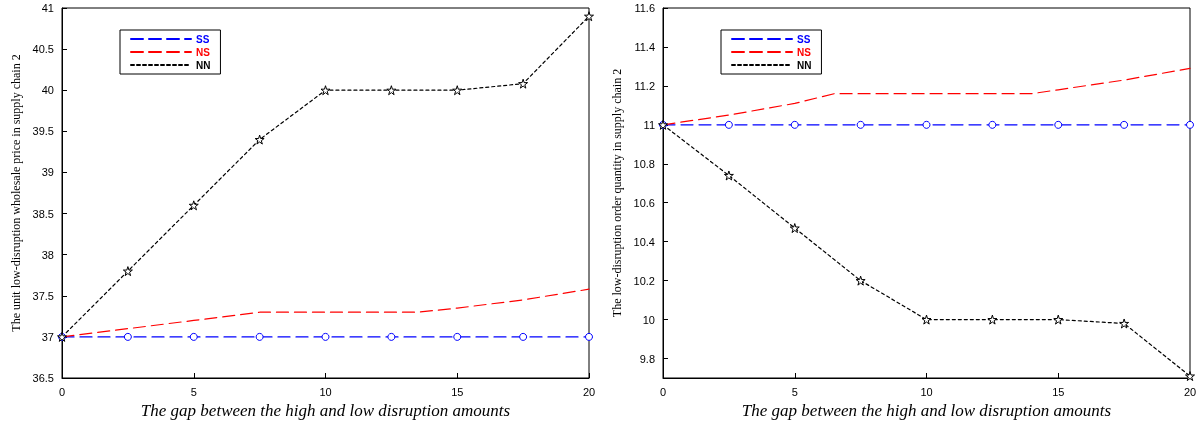 Image resolution: width=1202 pixels, height=430 pixels. Describe the element at coordinates (47, 8) in the screenshot. I see `y-tick-label: 41` at that location.